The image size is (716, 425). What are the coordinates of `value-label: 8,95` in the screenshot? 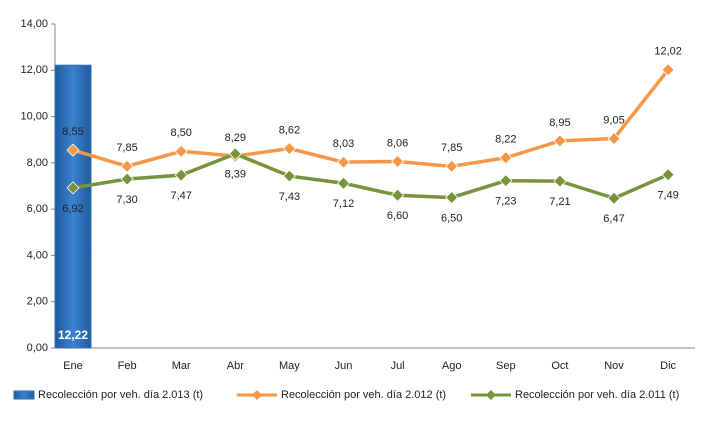 It's located at (559, 123).